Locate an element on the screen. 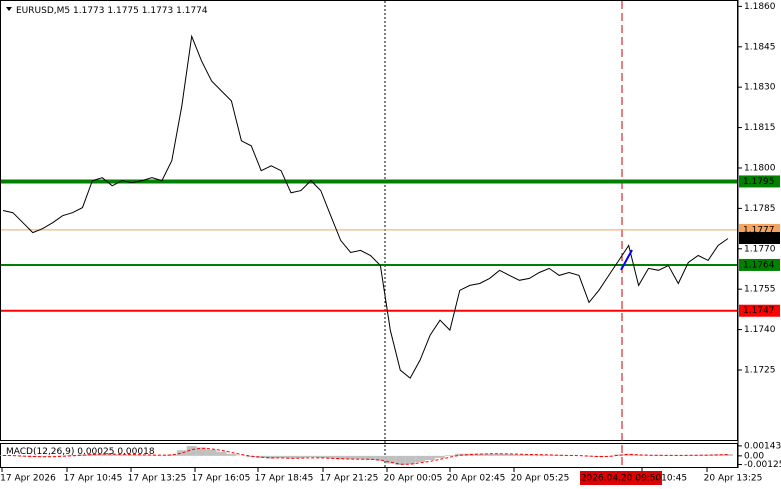 The image size is (781, 489). x-tick-label: 20 Apr 05:25 is located at coordinates (540, 479).